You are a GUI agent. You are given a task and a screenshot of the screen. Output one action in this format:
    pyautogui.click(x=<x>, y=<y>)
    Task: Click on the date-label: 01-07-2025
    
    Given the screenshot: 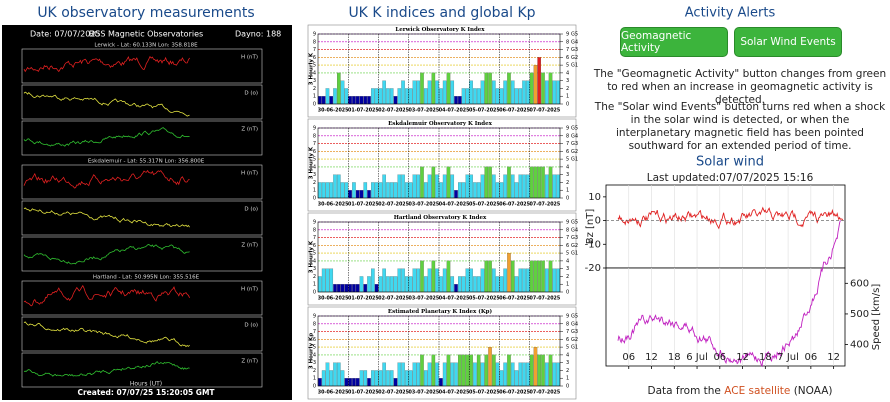 What is the action you would take?
    pyautogui.click(x=363, y=111)
    